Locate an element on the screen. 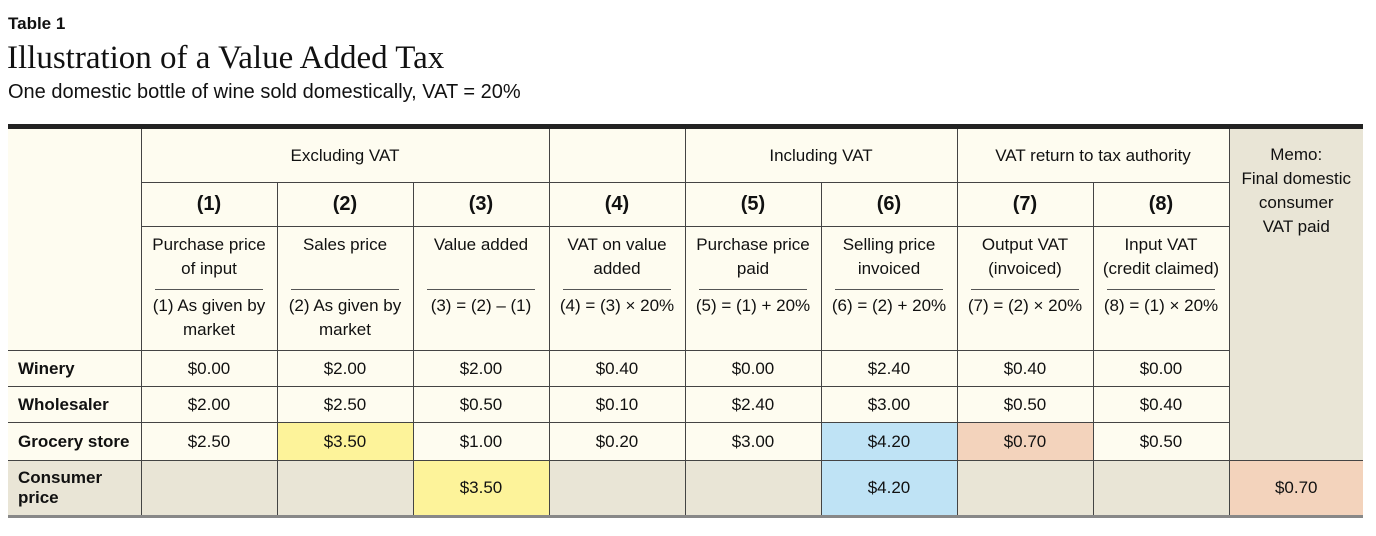  memo-line: Memo: is located at coordinates (1296, 154).